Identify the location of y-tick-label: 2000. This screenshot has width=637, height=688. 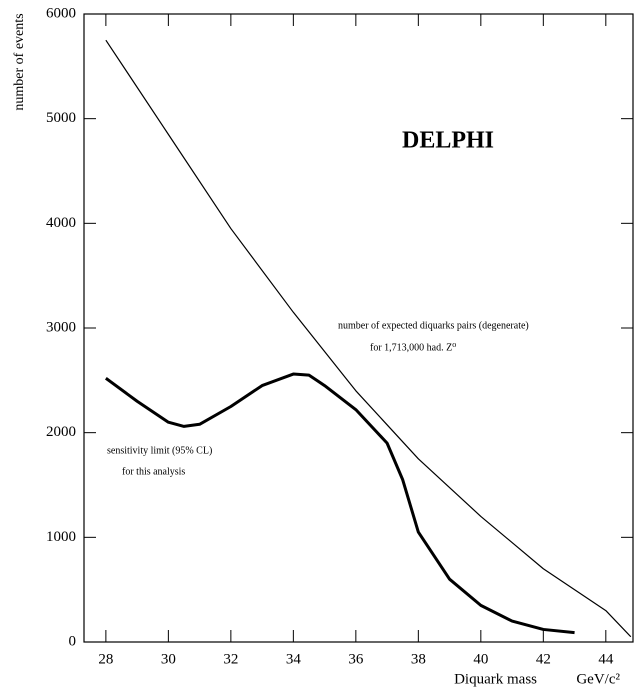
(61, 432).